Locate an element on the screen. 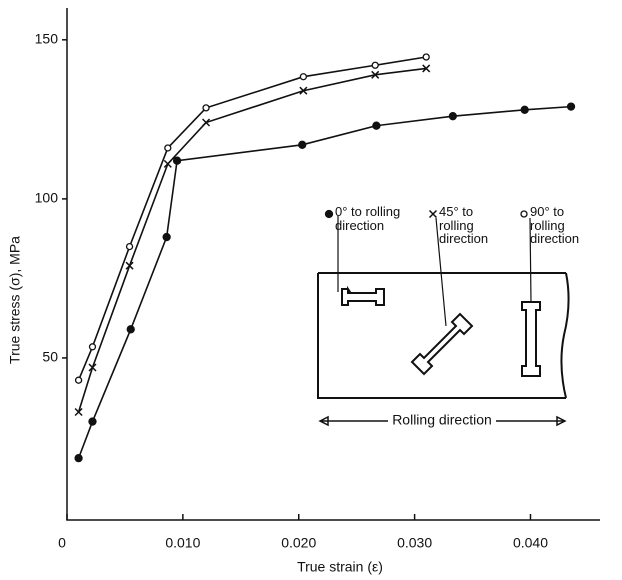 The image size is (622, 580). inset-diagram is located at coordinates (443, 321).